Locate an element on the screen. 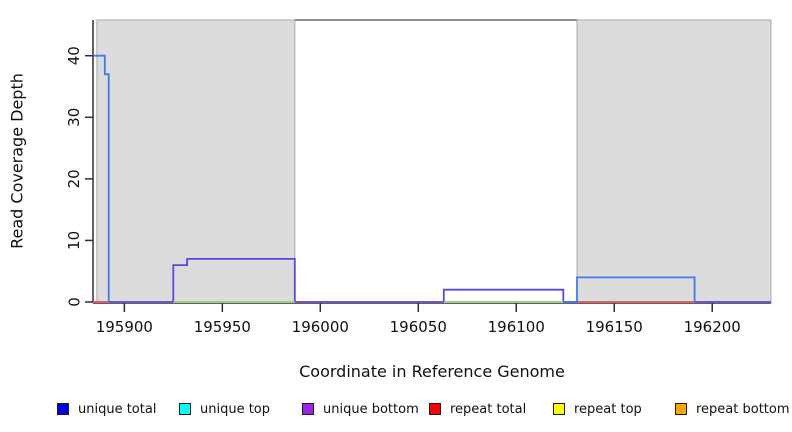 The width and height of the screenshot is (792, 432). x-tick-label: 195900 is located at coordinates (124, 327).